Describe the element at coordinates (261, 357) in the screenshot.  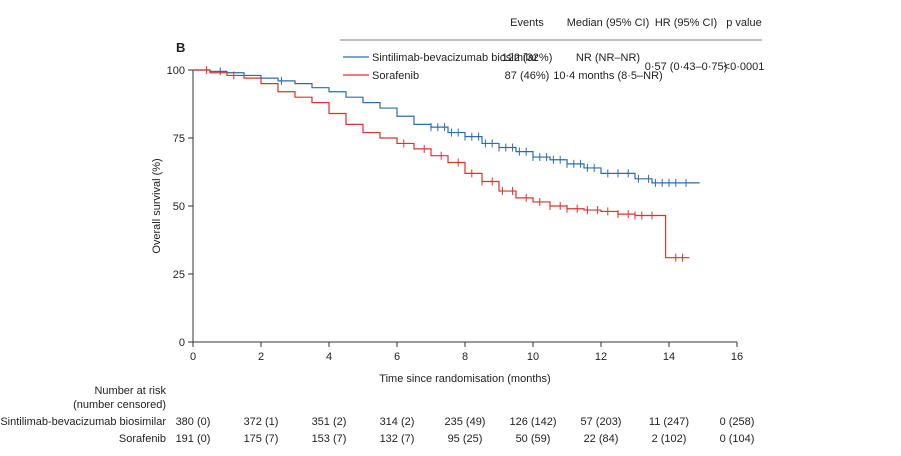
I see `x-tick-label: 2` at that location.